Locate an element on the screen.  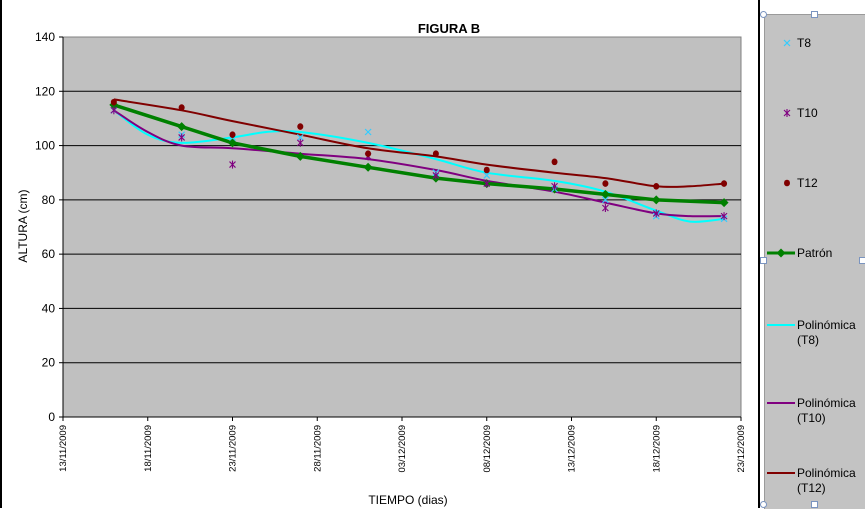
legend-swatch-patron is located at coordinates (781, 253).